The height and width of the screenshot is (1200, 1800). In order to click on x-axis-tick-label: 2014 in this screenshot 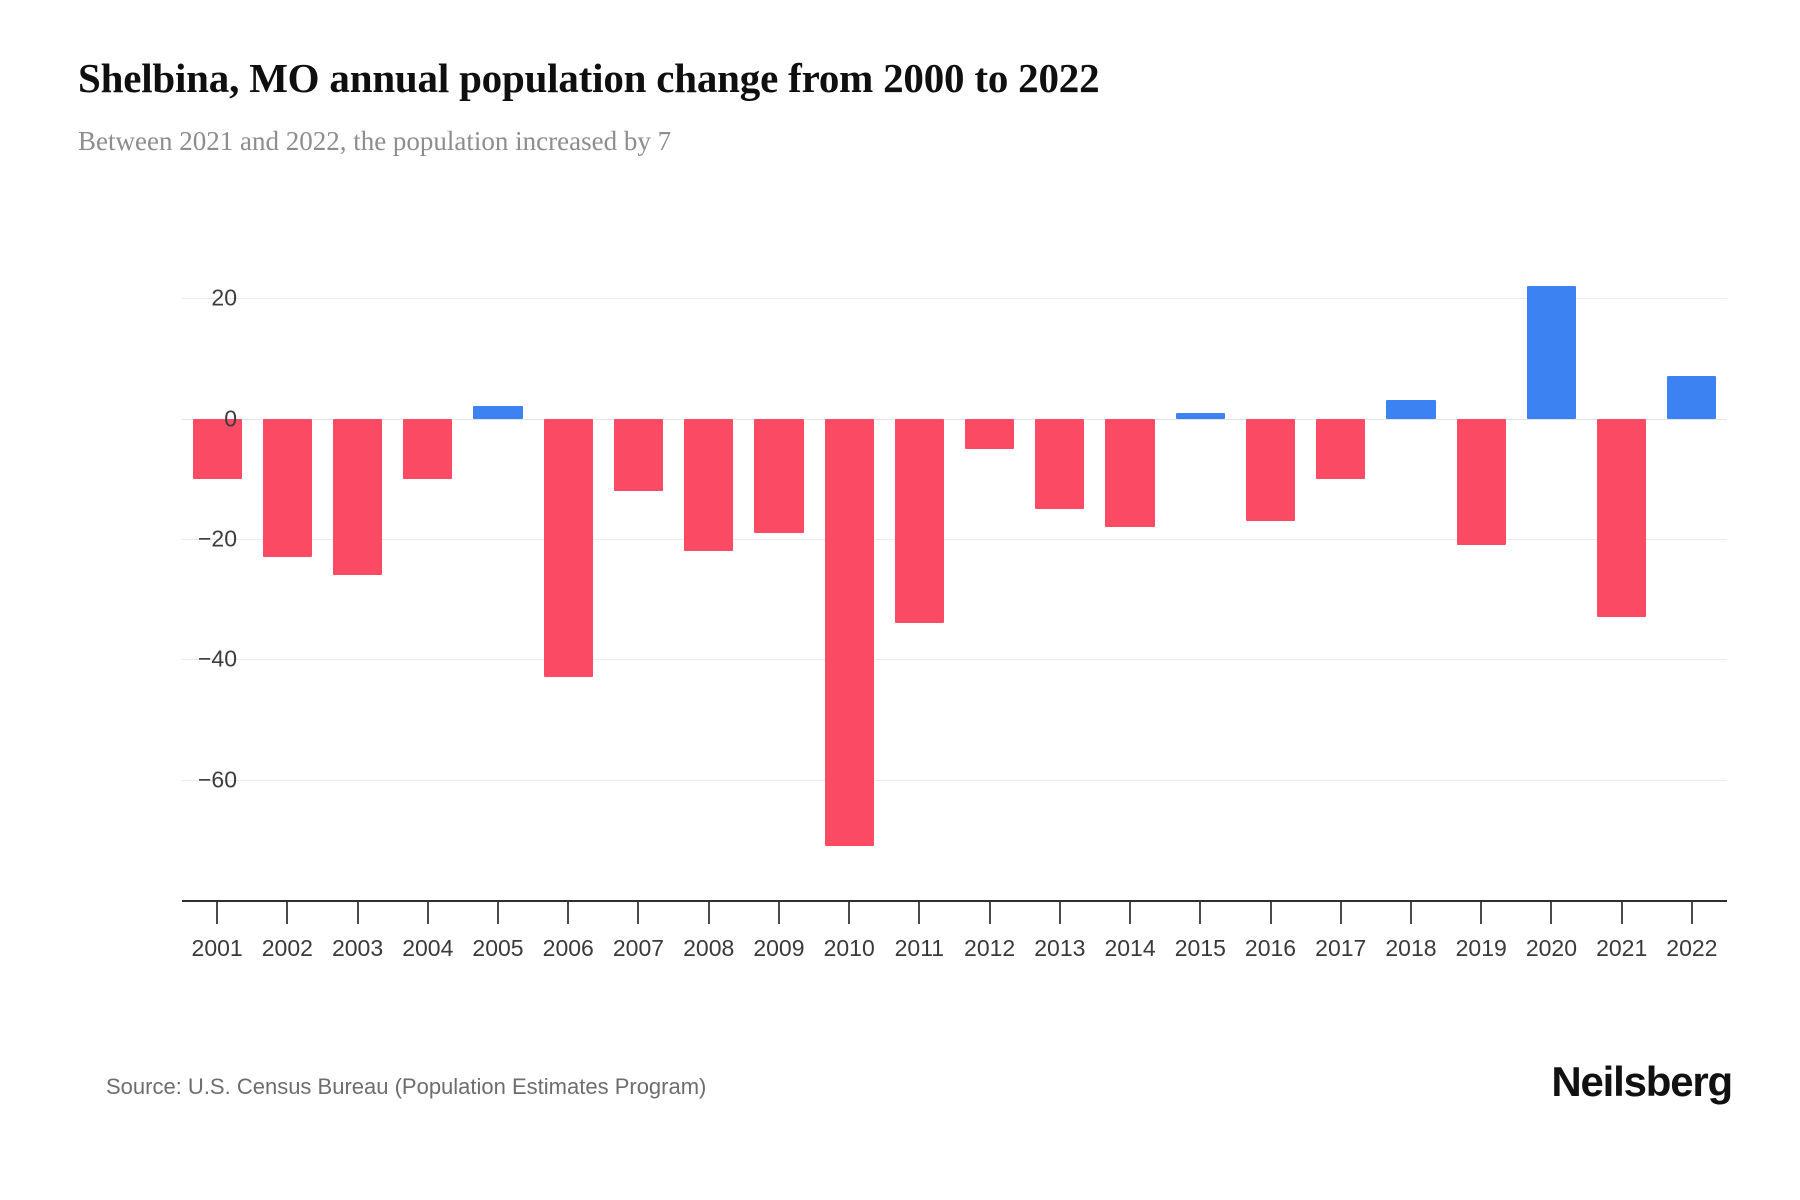, I will do `click(1130, 948)`.